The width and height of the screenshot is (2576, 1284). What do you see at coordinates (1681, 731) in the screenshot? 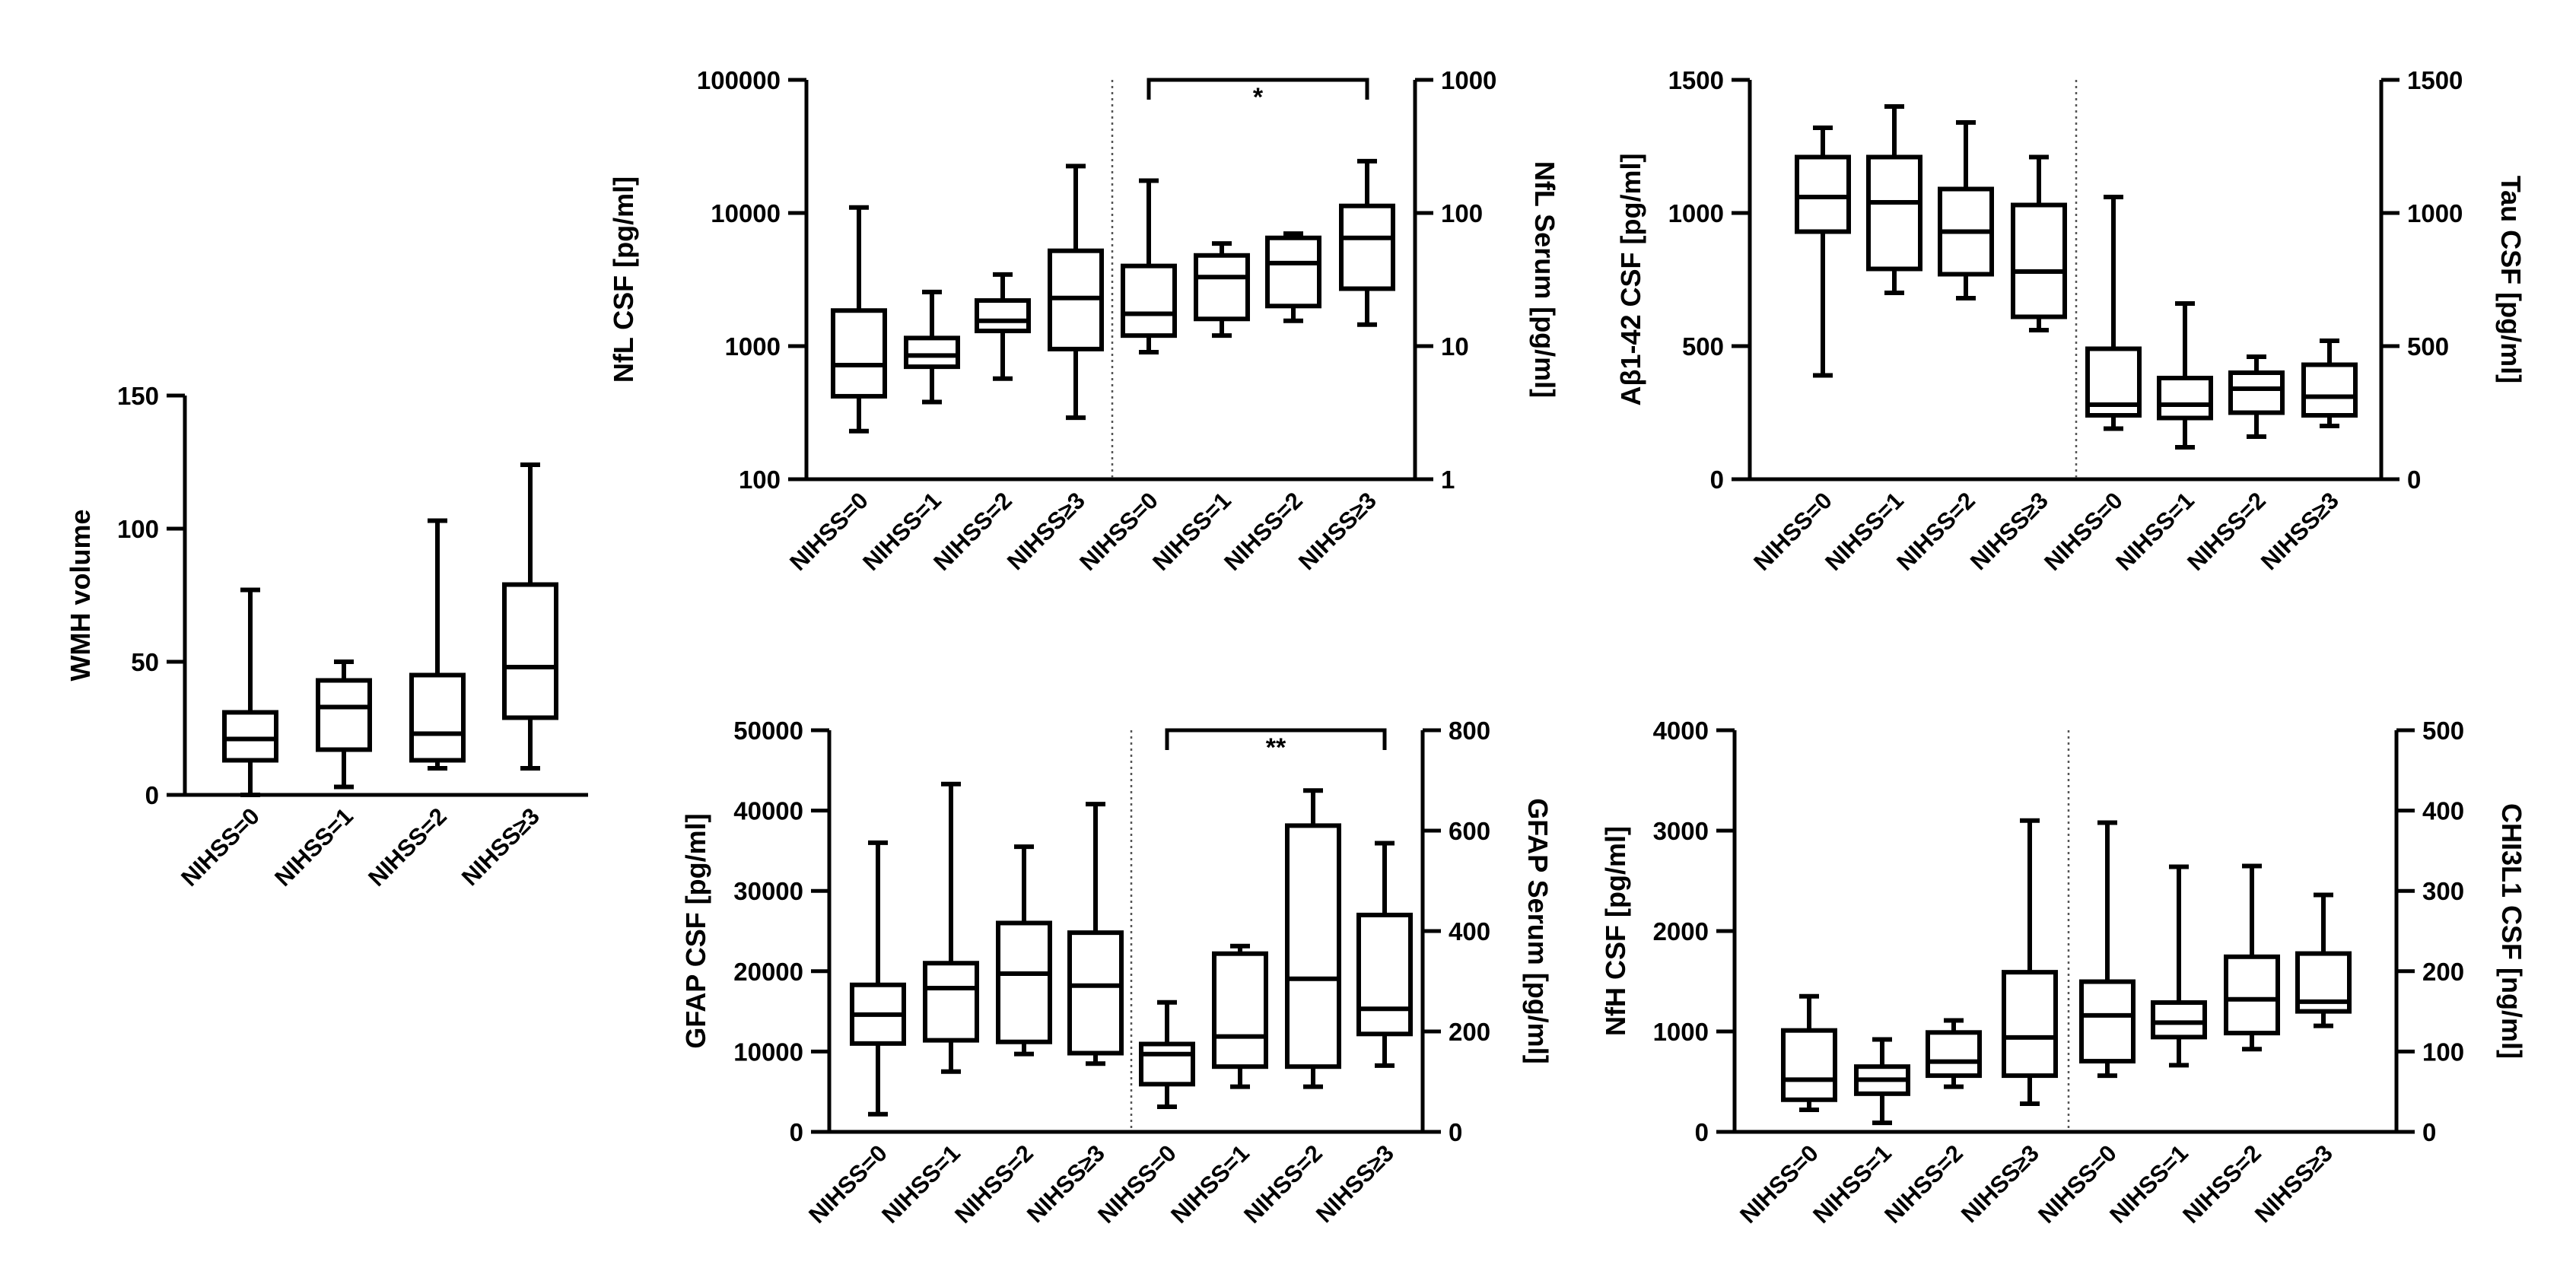
I see `y-tick-label-left: 4000` at bounding box center [1681, 731].